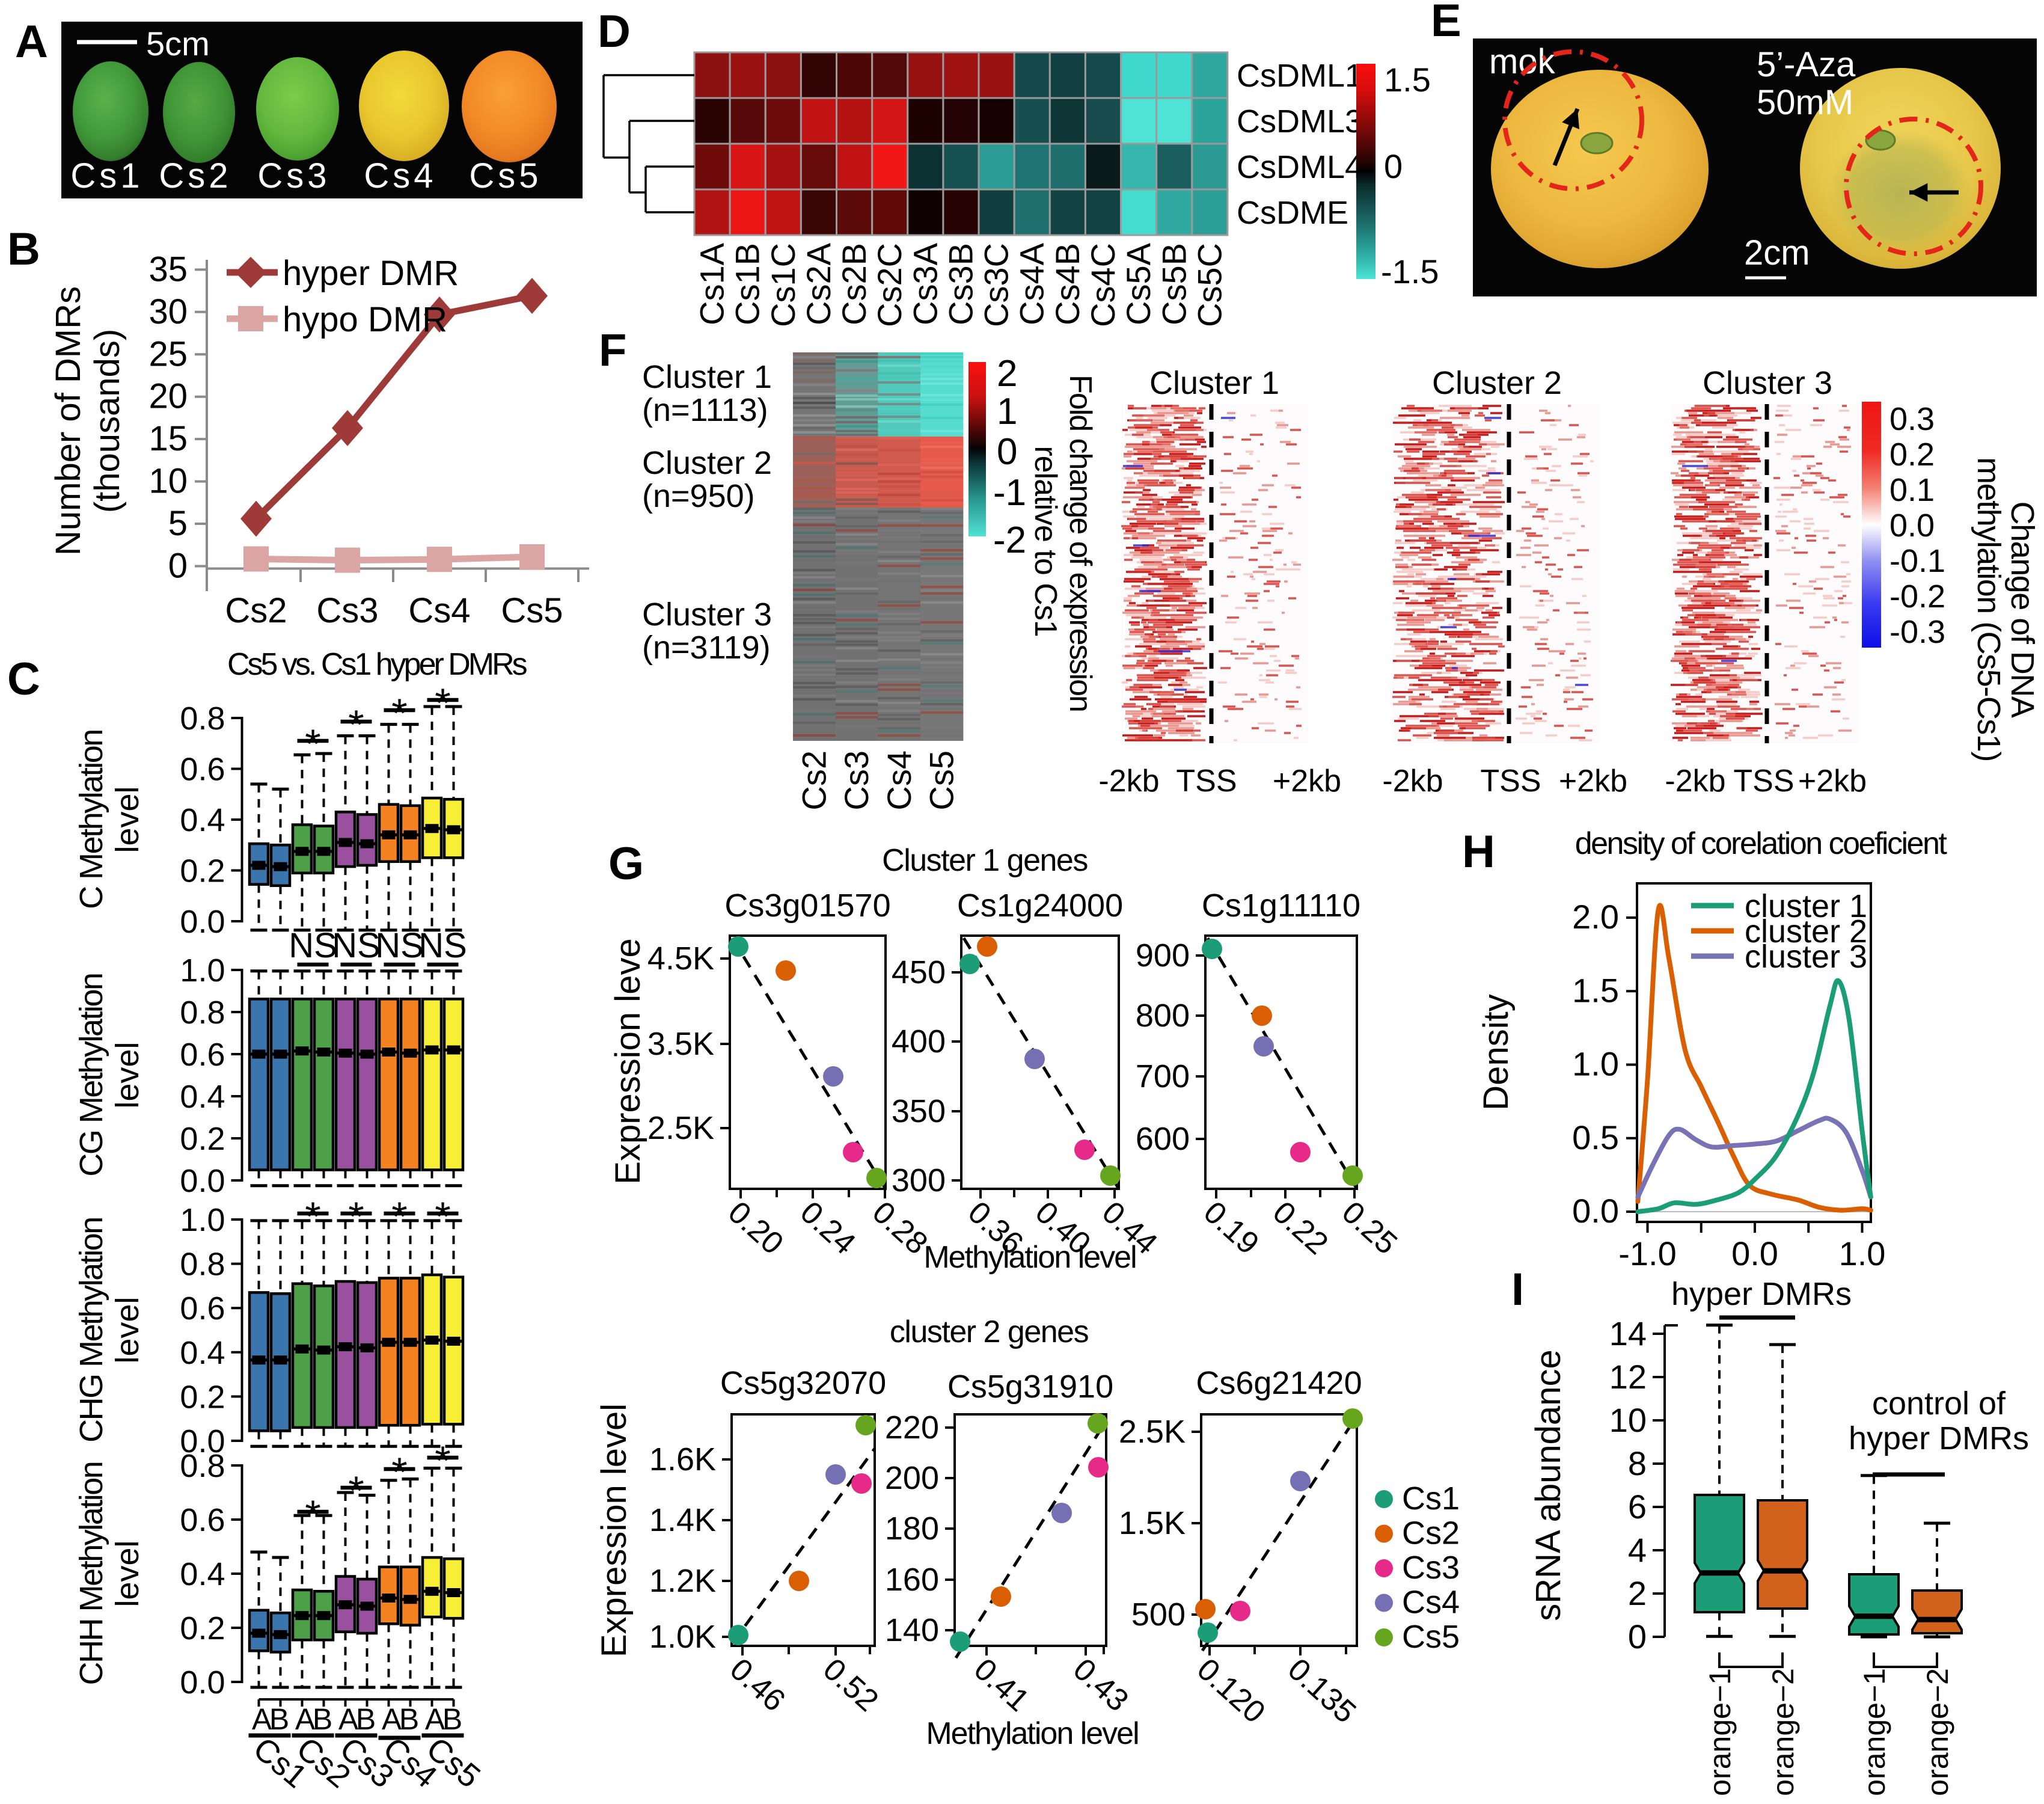 The width and height of the screenshot is (2044, 1804). What do you see at coordinates (712, 284) in the screenshot?
I see `svg-text: Cs1A` at bounding box center [712, 284].